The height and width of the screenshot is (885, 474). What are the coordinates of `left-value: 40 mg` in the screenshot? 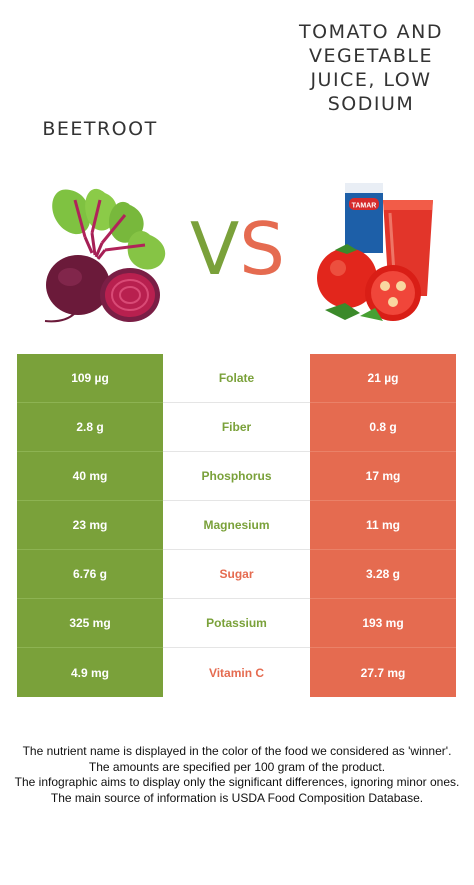 It's located at (90, 476).